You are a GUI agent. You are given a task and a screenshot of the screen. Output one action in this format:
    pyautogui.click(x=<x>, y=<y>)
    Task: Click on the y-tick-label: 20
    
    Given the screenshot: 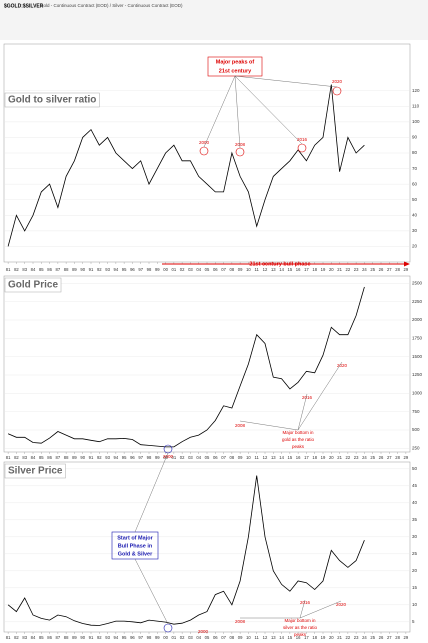 What is the action you would take?
    pyautogui.click(x=415, y=246)
    